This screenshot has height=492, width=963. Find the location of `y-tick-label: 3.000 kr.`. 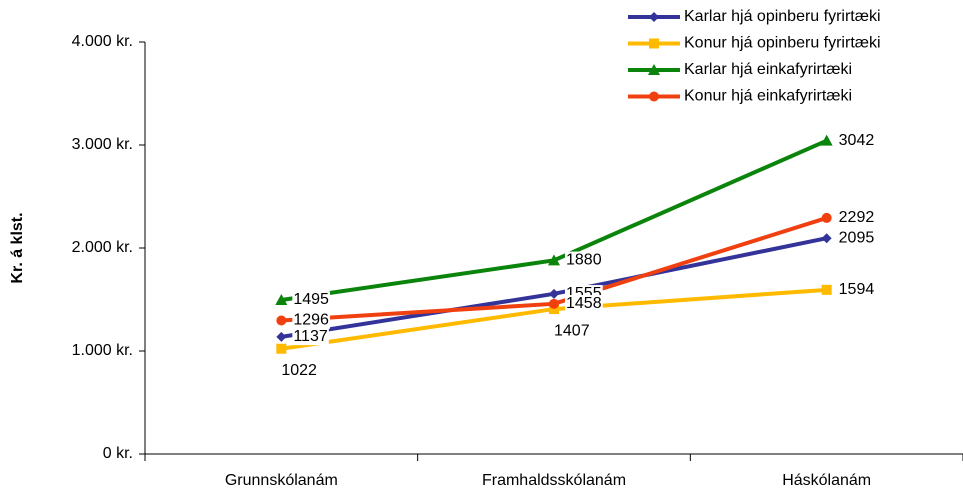

y-tick-label: 3.000 kr. is located at coordinates (102, 144).